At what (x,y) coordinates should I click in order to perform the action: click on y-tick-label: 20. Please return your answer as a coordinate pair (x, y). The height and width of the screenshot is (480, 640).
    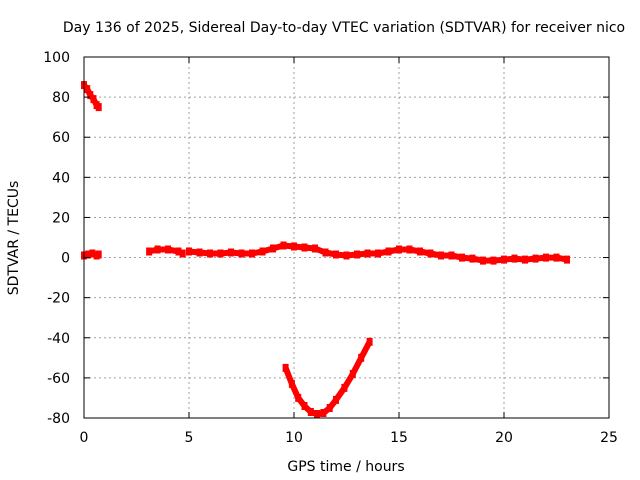
    Looking at the image, I should click on (61, 218).